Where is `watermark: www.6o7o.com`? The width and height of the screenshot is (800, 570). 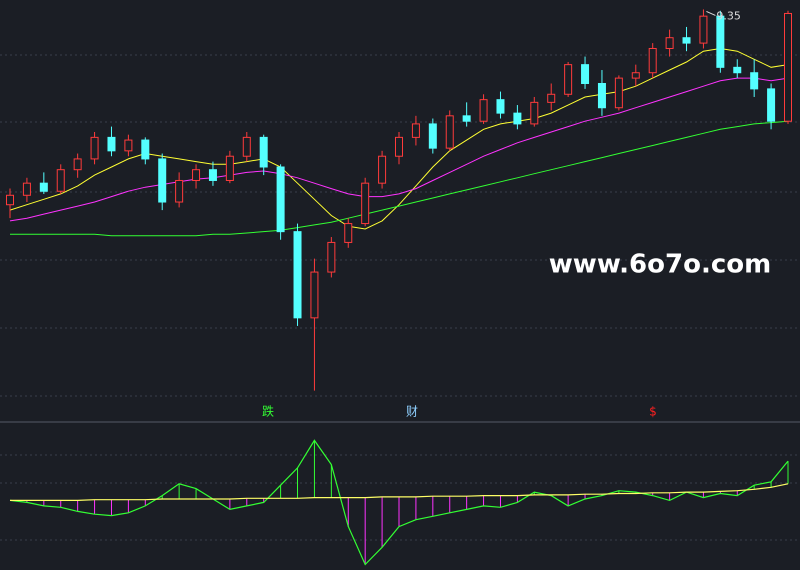
watermark: www.6o7o.com is located at coordinates (660, 265).